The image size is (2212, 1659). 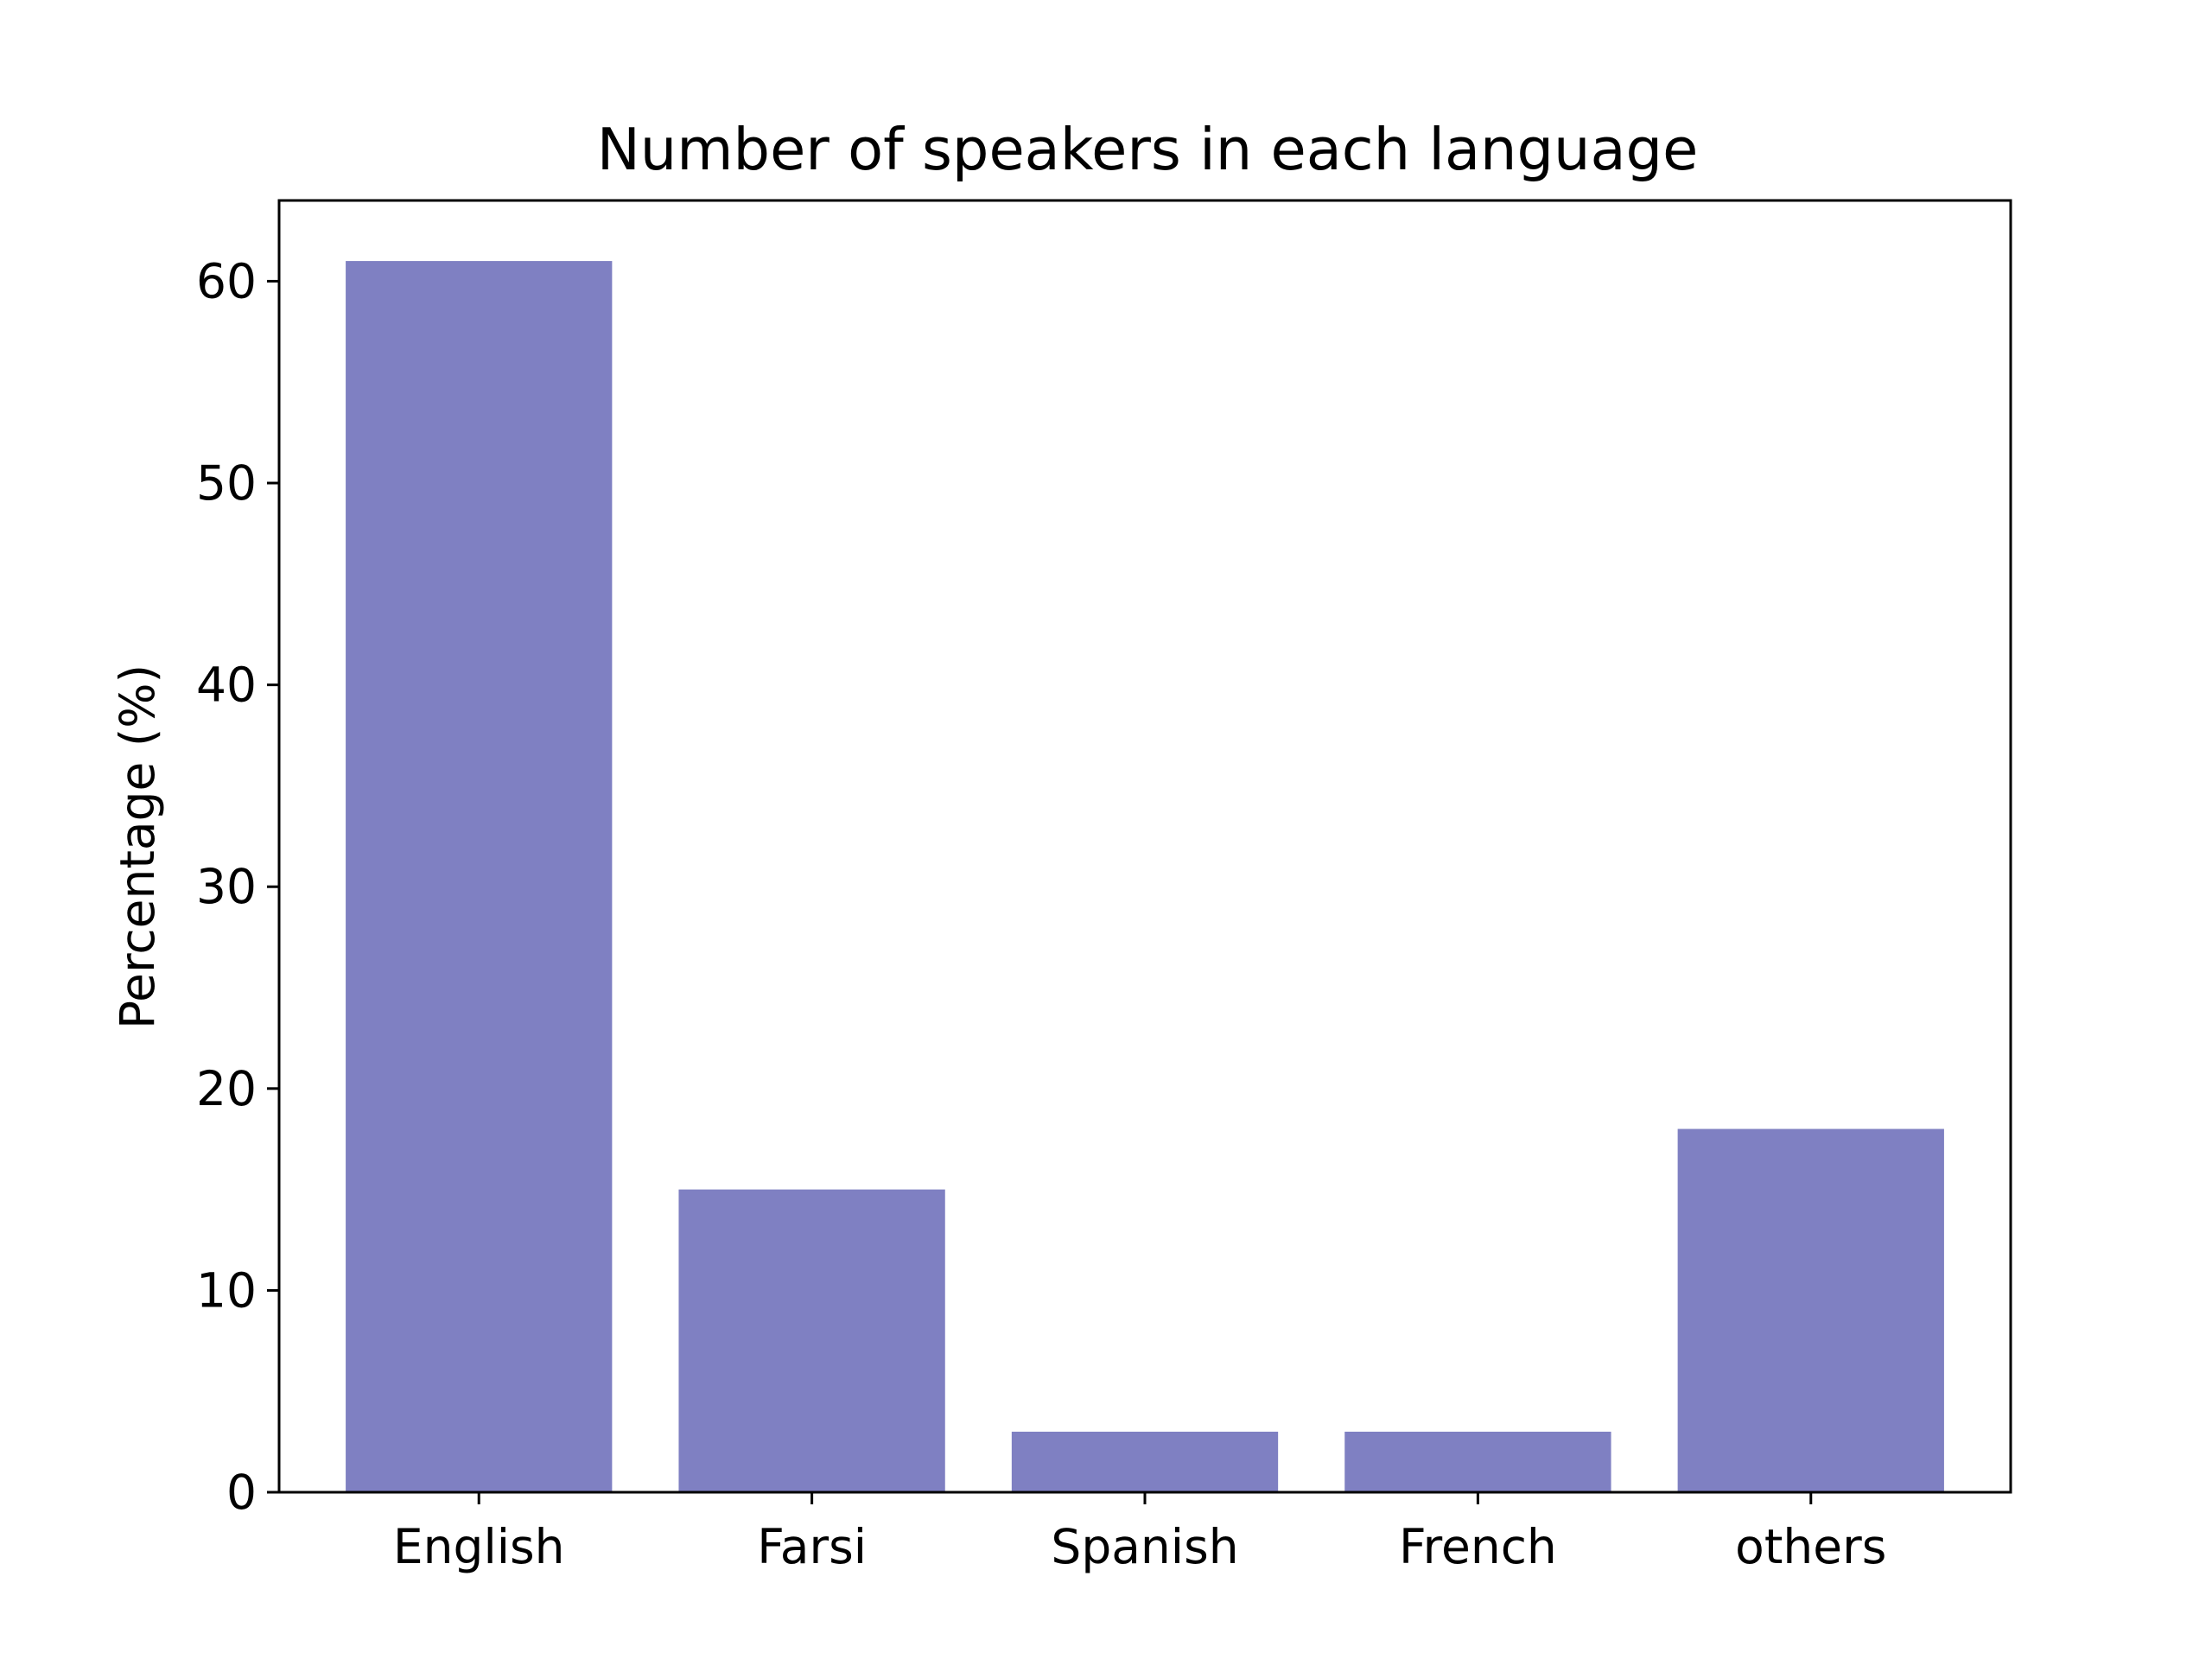 What do you see at coordinates (226, 886) in the screenshot?
I see `y-tick-label: 30` at bounding box center [226, 886].